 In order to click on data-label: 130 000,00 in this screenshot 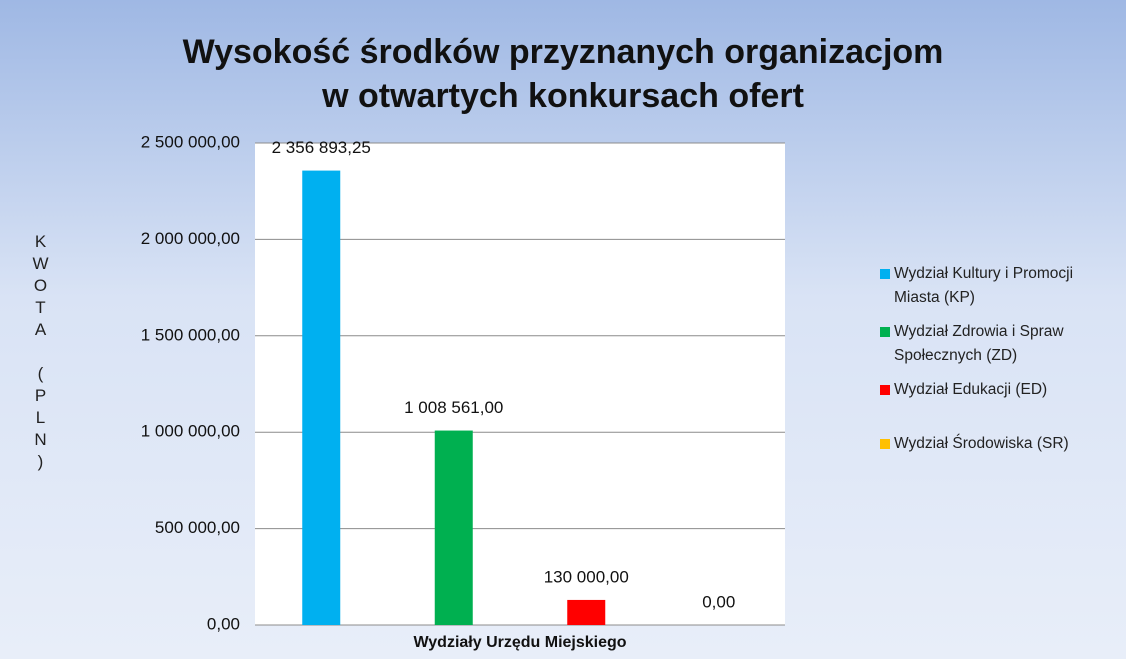, I will do `click(586, 576)`.